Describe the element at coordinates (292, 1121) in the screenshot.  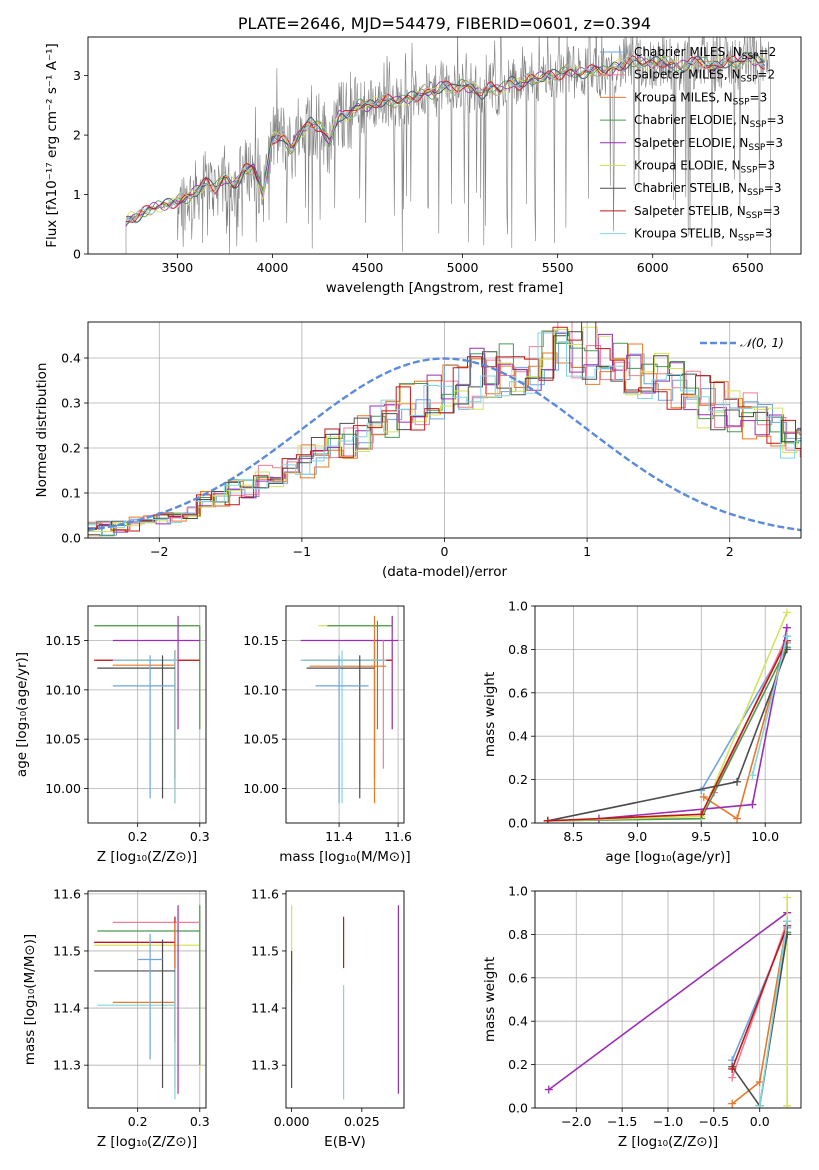
I see `x-tick-label: 0.000` at that location.